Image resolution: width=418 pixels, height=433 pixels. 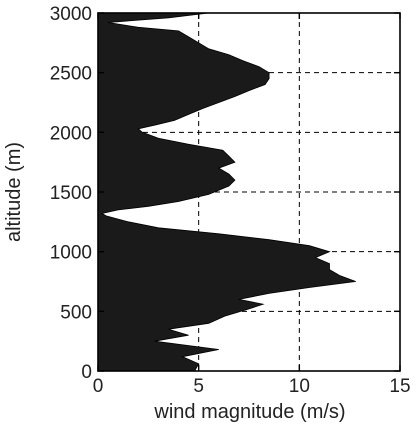 I want to click on x-tick-label-15: 15, so click(x=399, y=386).